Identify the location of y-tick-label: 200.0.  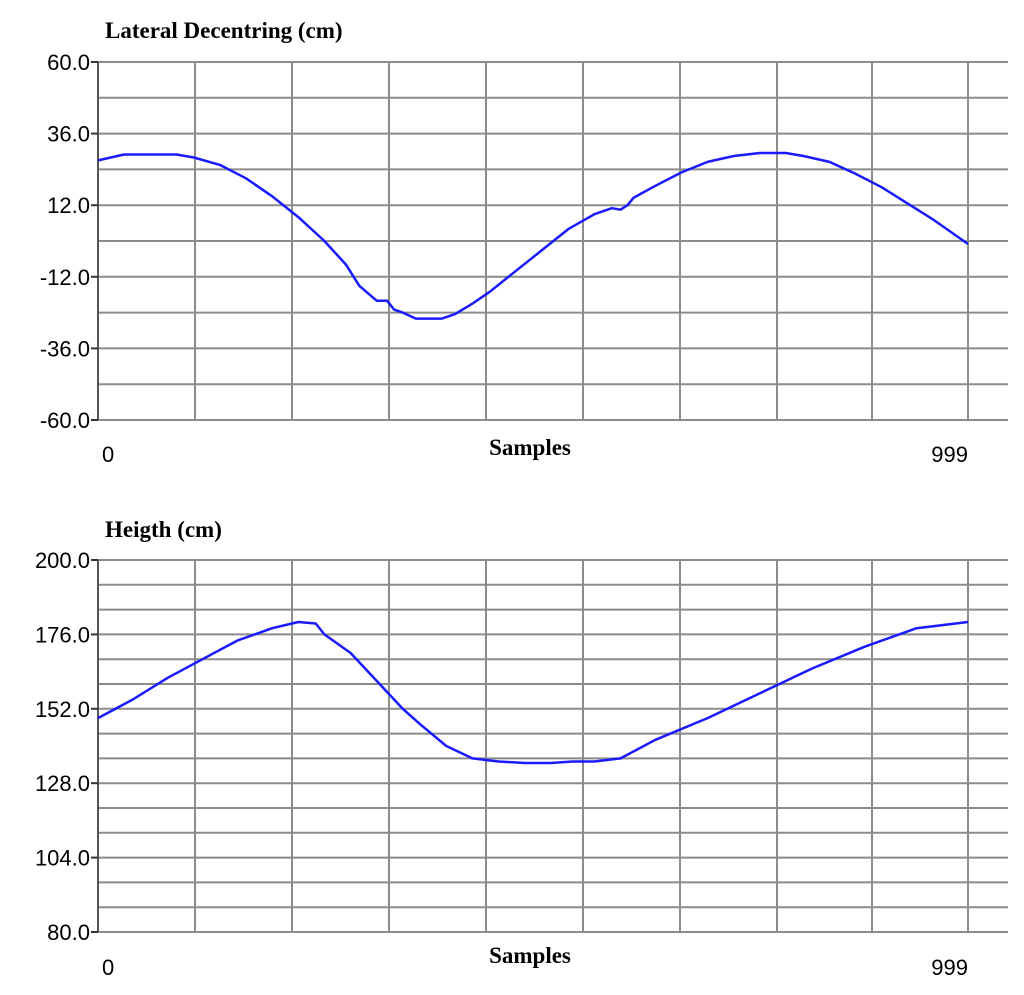
(62, 560).